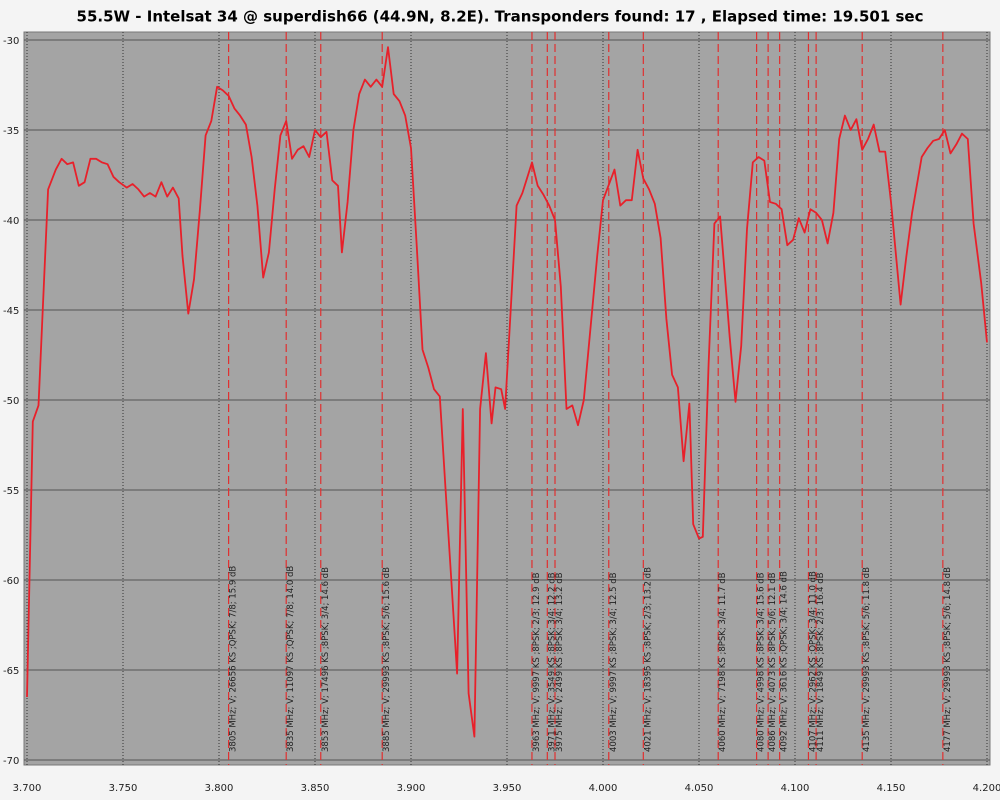  I want to click on y-tick-label: -45, so click(11, 311).